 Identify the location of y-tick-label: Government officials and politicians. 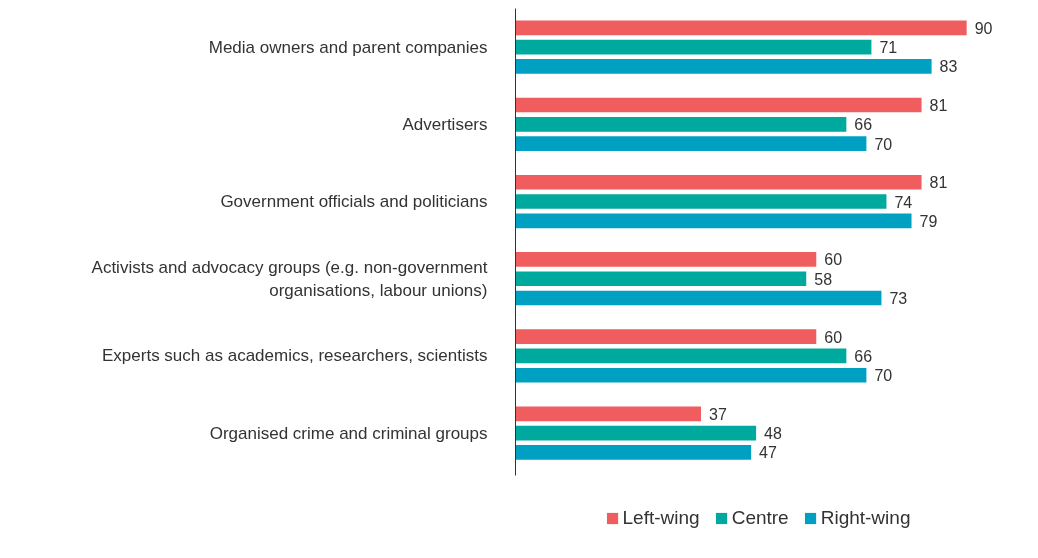
(354, 202).